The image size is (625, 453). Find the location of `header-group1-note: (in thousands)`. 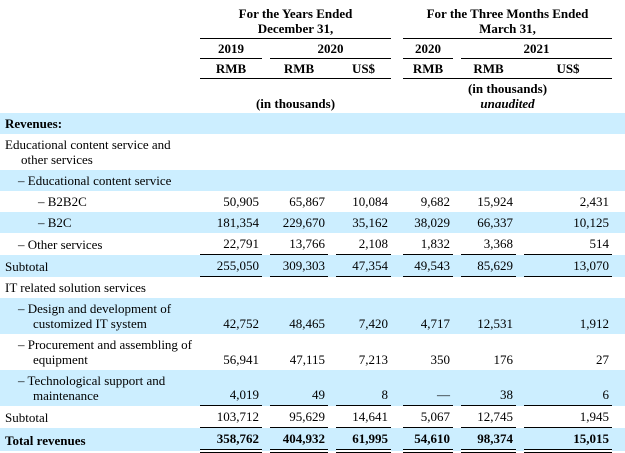

header-group1-note: (in thousands) is located at coordinates (295, 103).